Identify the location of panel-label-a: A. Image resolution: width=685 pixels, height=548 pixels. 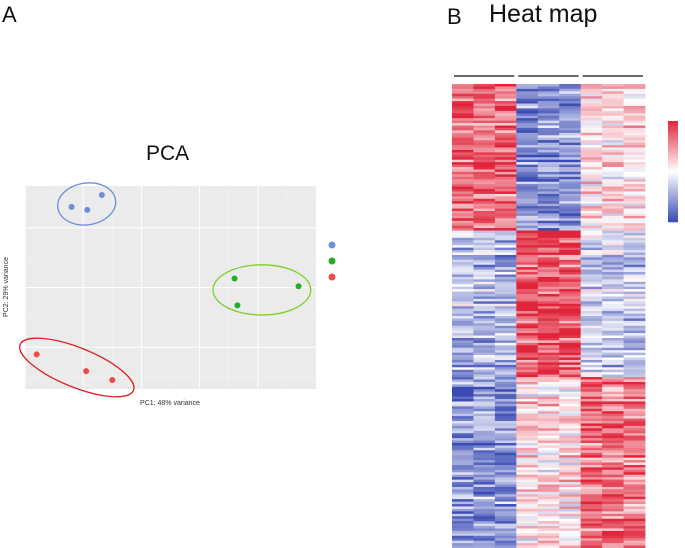
(9, 14).